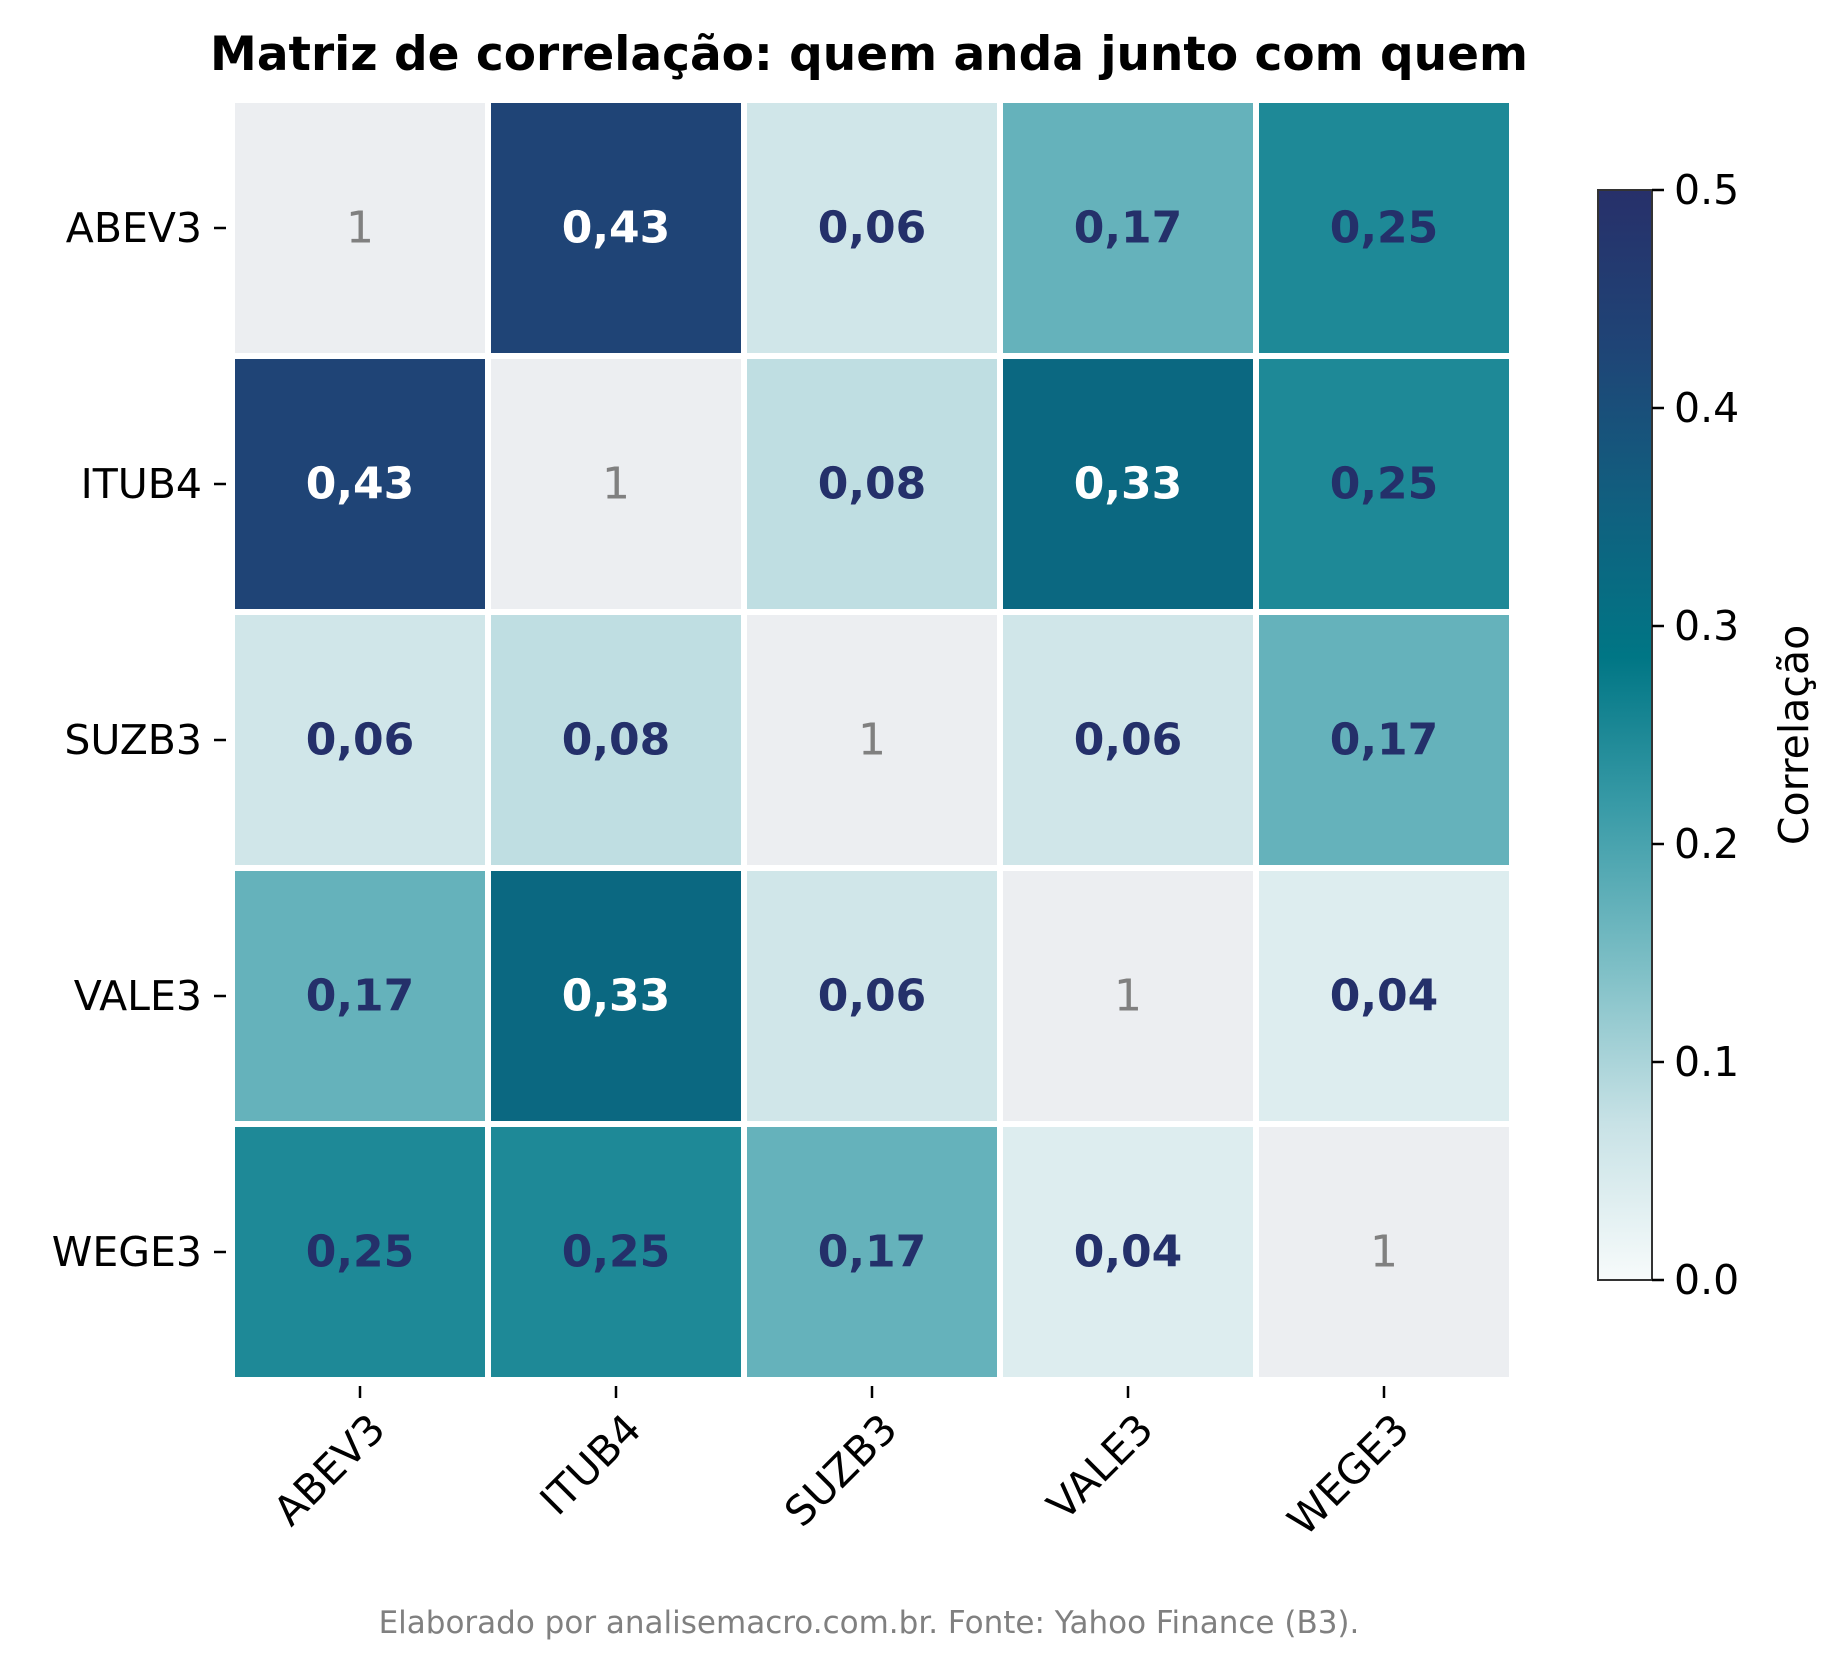 The image size is (1838, 1669). I want to click on heatmap-cell-vale3-suzb3, so click(872, 996).